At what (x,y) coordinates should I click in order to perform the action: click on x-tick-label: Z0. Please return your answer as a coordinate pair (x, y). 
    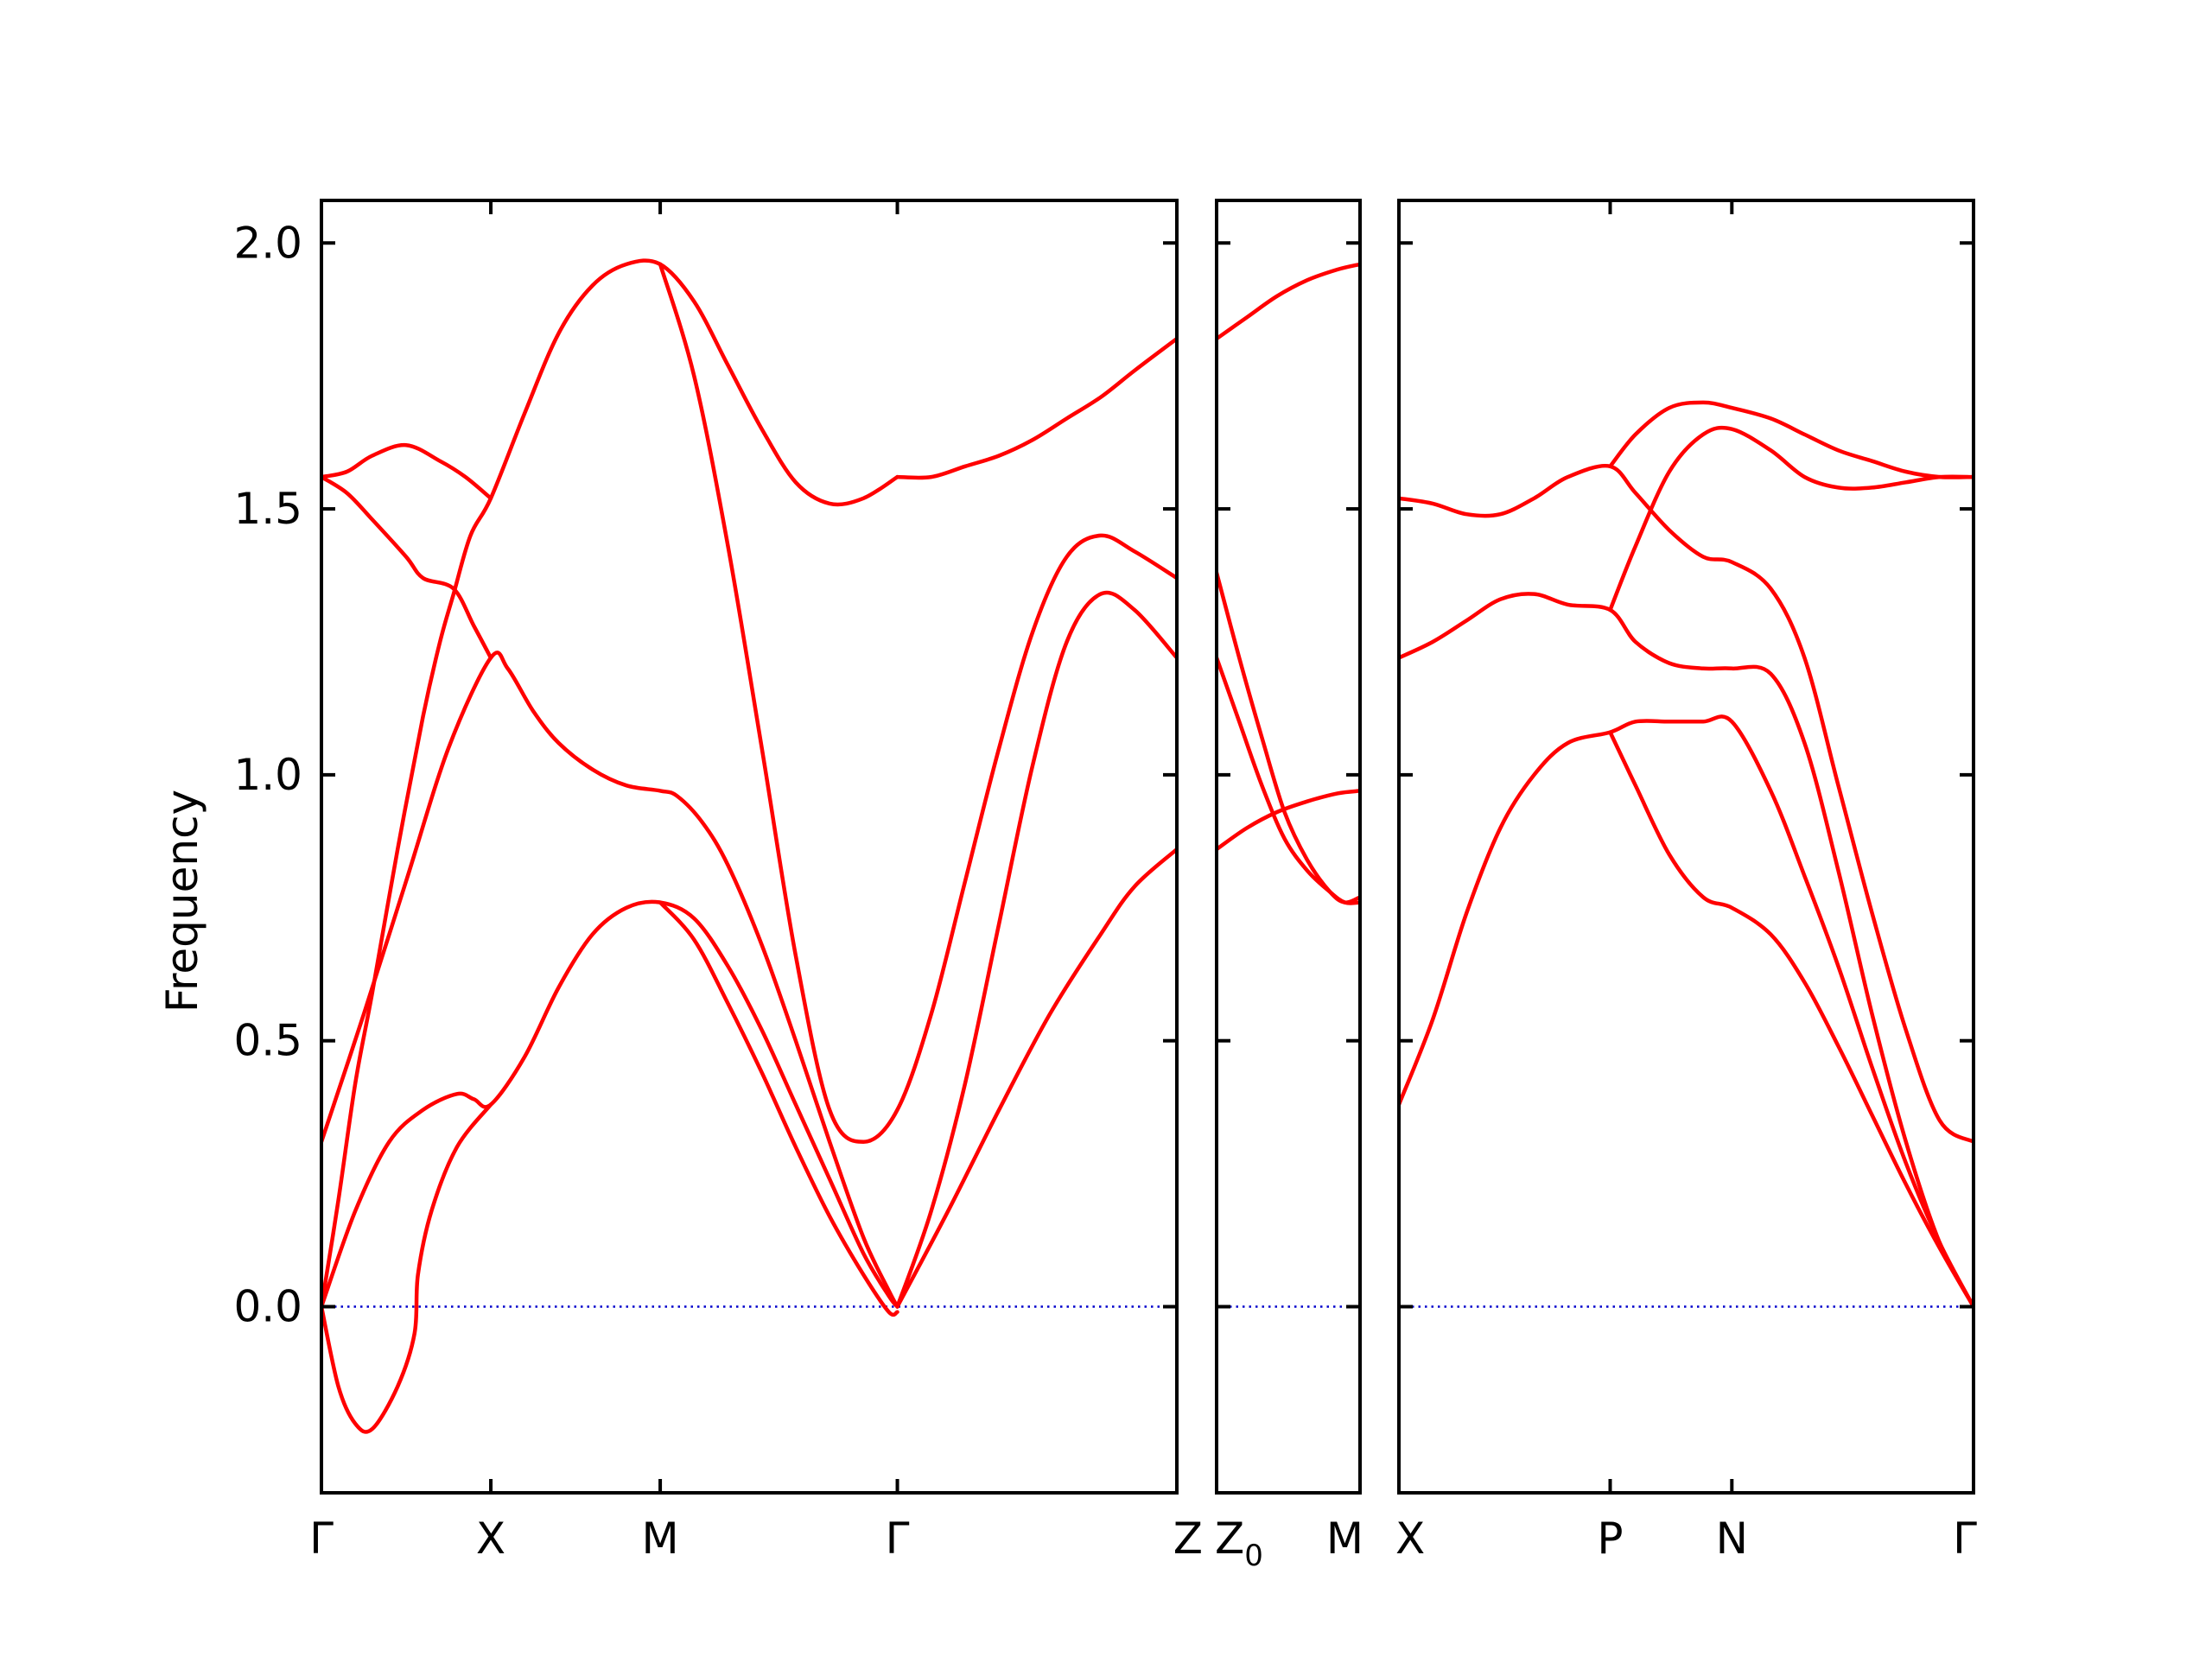
    Looking at the image, I should click on (1239, 1544).